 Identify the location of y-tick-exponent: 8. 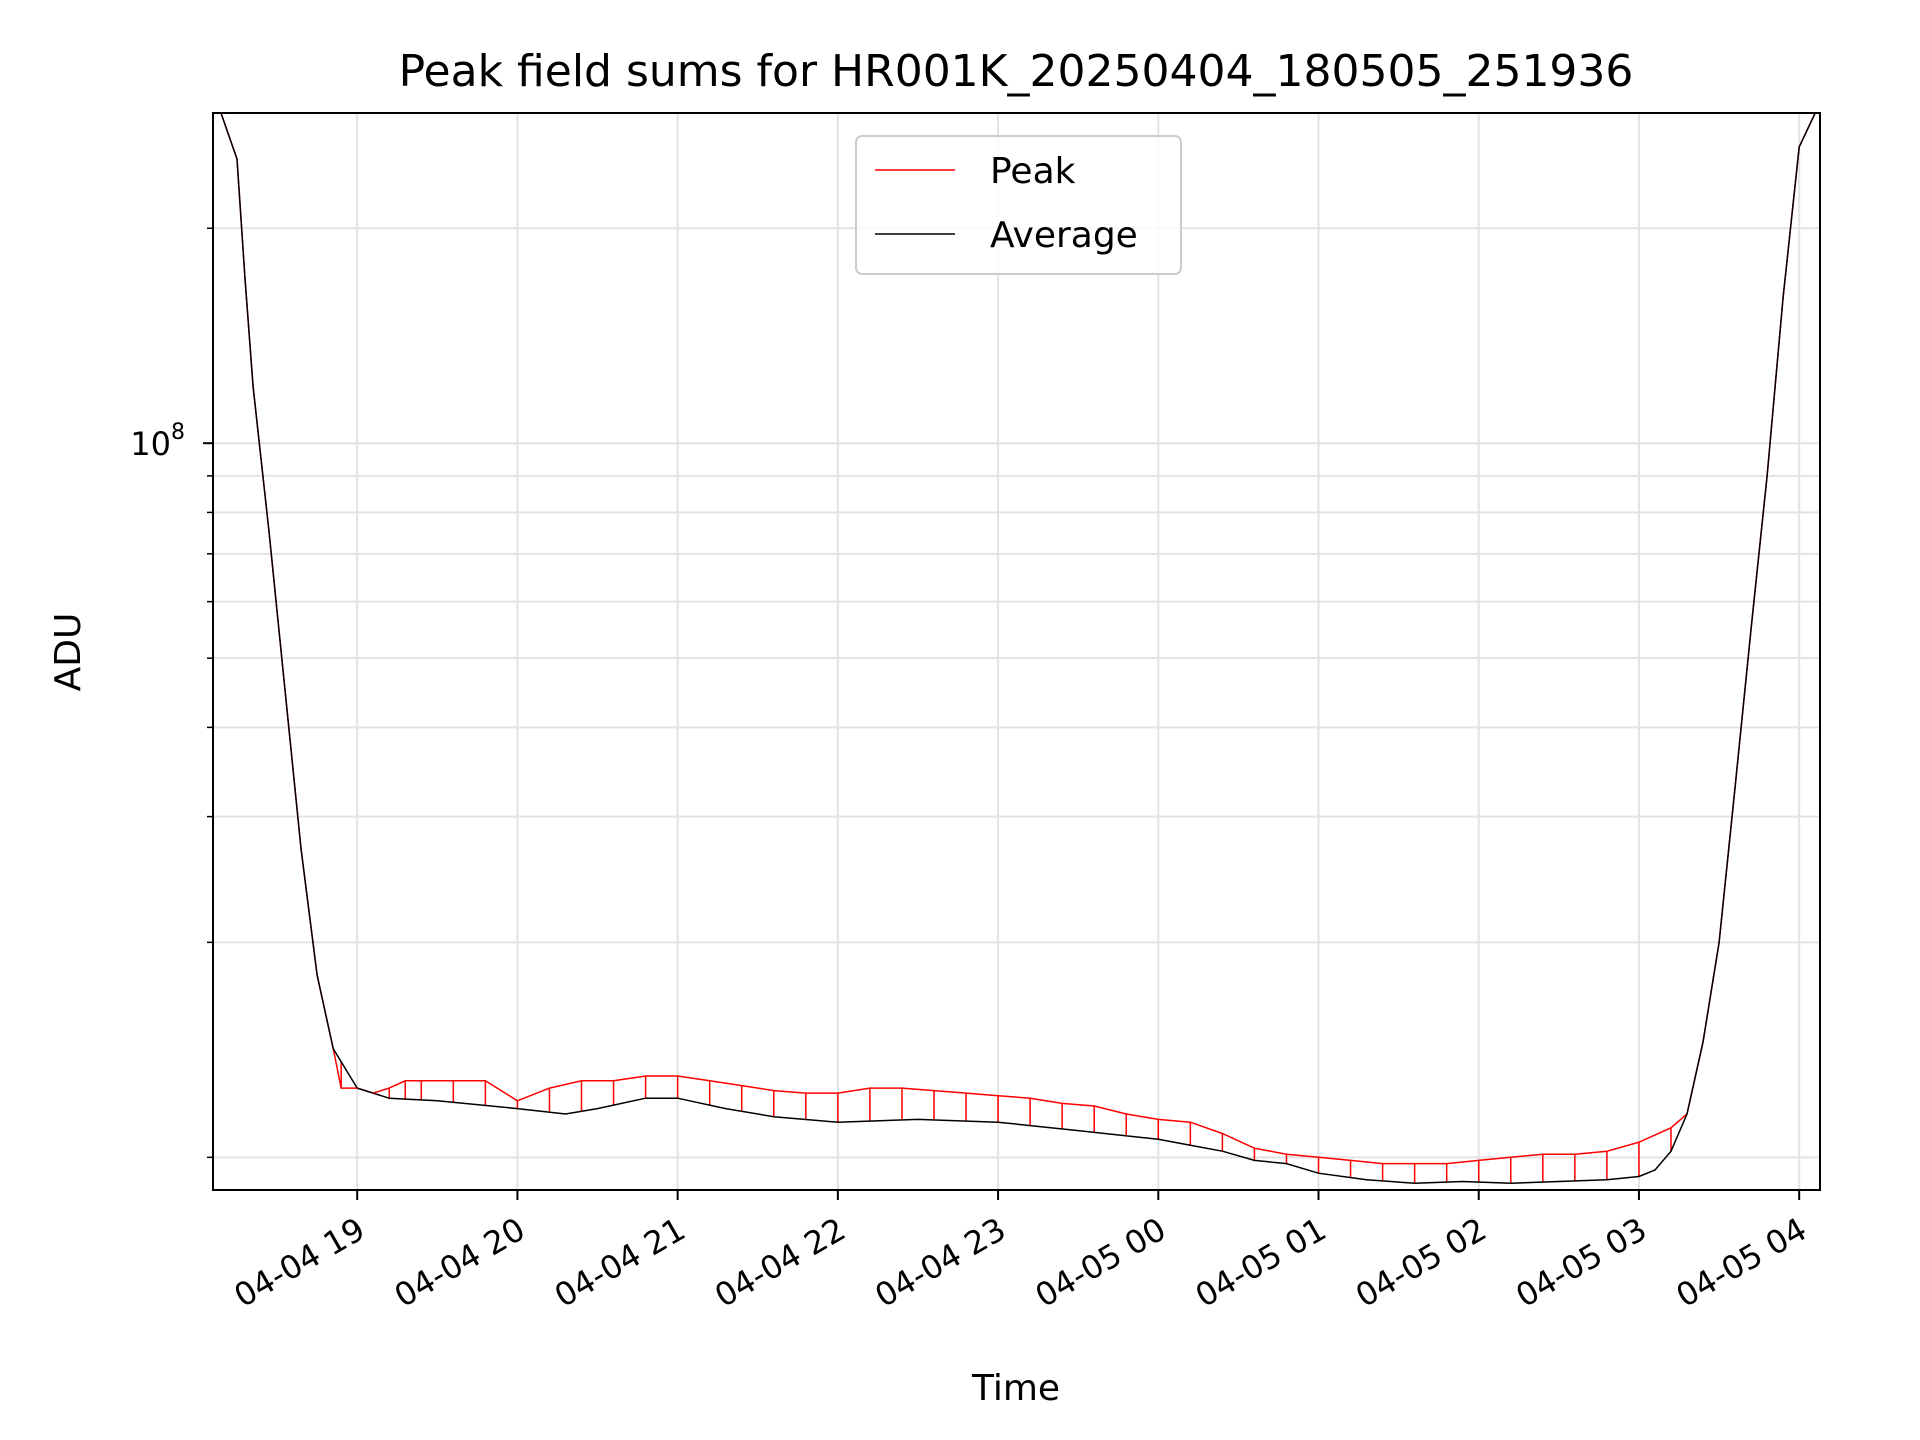
(178, 432).